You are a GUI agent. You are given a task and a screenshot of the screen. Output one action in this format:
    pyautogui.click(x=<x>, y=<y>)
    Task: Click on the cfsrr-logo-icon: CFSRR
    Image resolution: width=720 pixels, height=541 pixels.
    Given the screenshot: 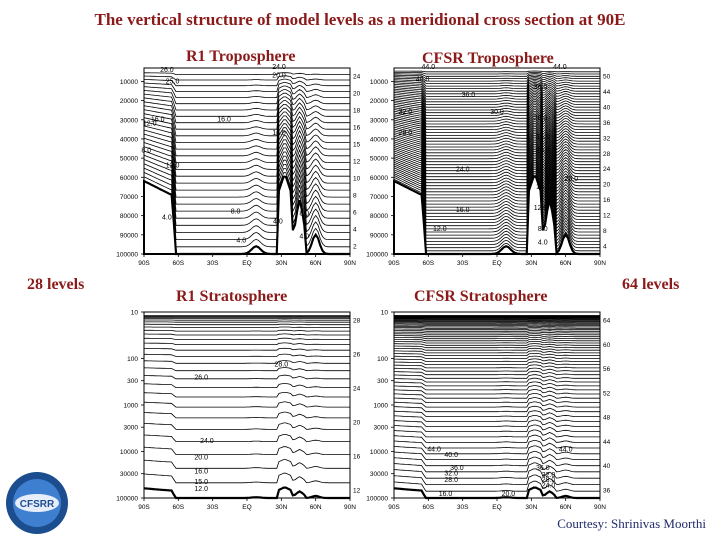 What is the action you would take?
    pyautogui.click(x=37, y=503)
    